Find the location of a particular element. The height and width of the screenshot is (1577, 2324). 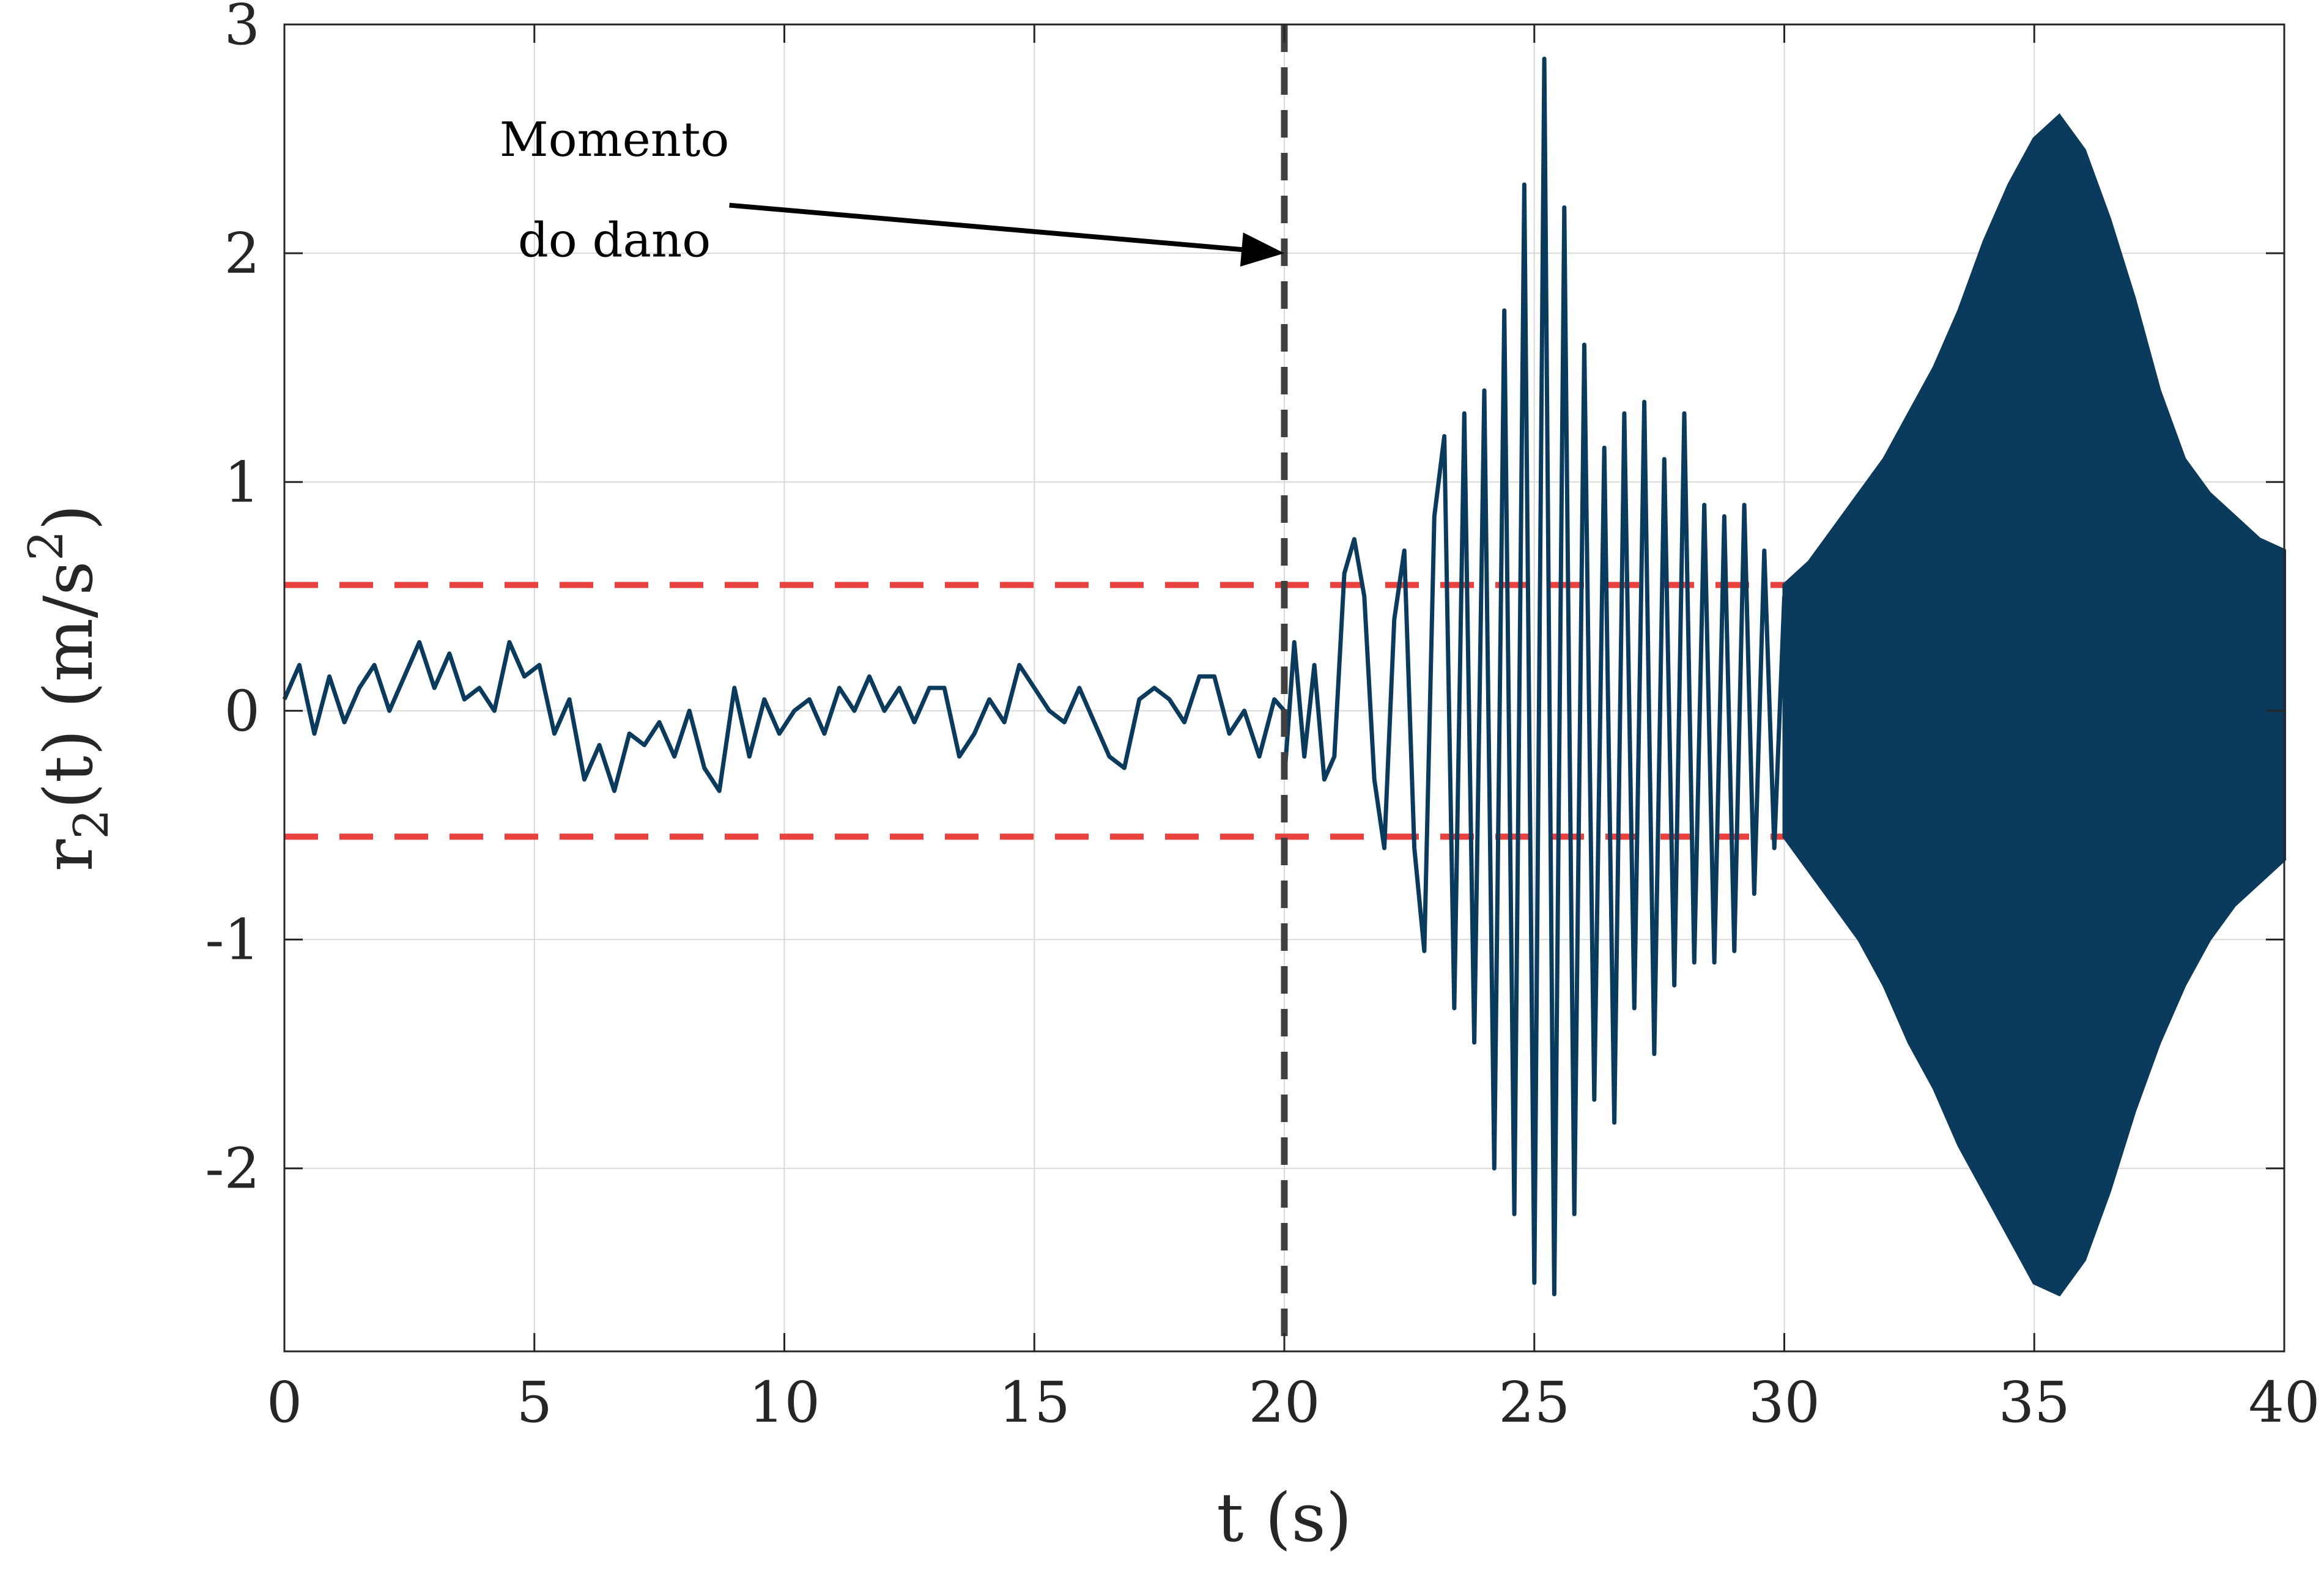

x-tick-label: 5 is located at coordinates (534, 1402).